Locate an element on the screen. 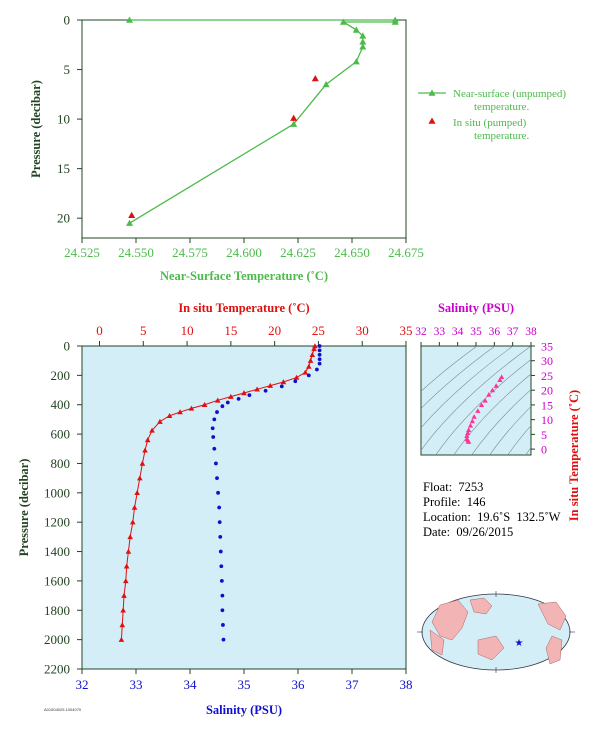 Image resolution: width=601 pixels, height=732 pixels. ts-x-label: Salinity (PSU) is located at coordinates (476, 308).